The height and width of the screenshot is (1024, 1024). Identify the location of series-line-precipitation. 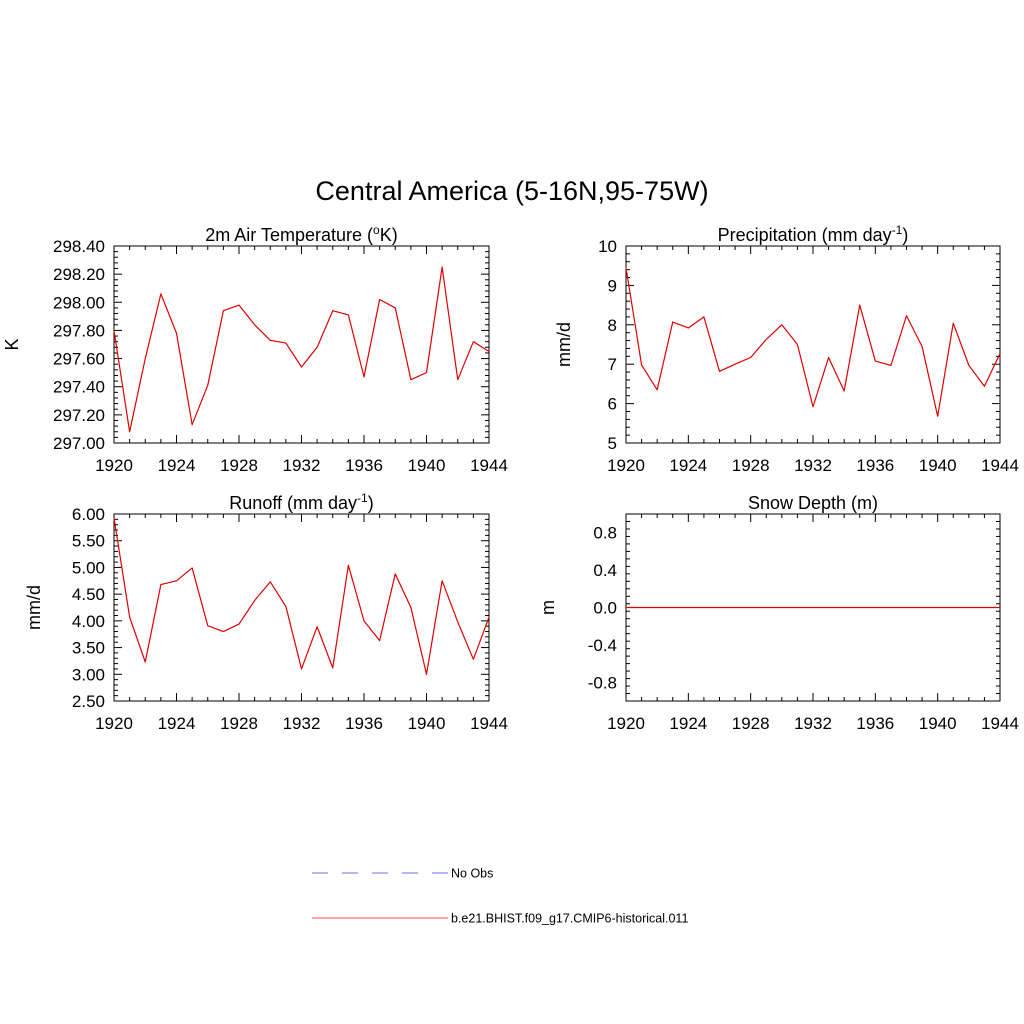
(813, 342).